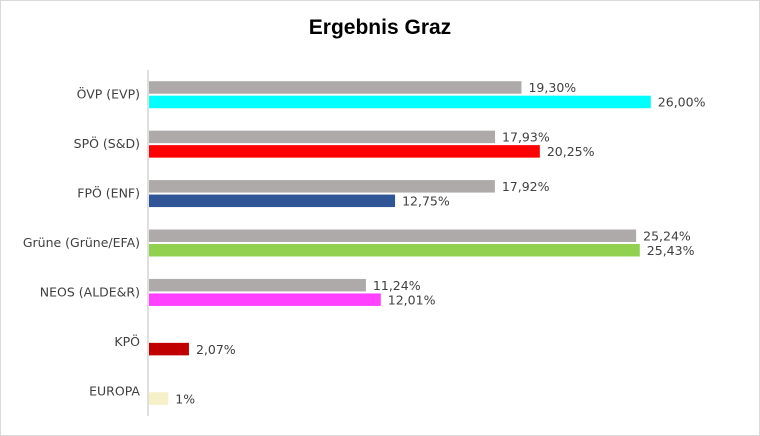 The height and width of the screenshot is (436, 760). I want to click on category-label: FPÖ (ENF), so click(108, 193).